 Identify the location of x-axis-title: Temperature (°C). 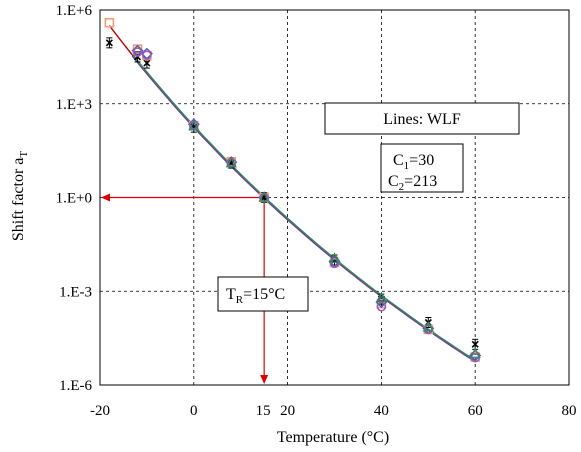
(333, 437).